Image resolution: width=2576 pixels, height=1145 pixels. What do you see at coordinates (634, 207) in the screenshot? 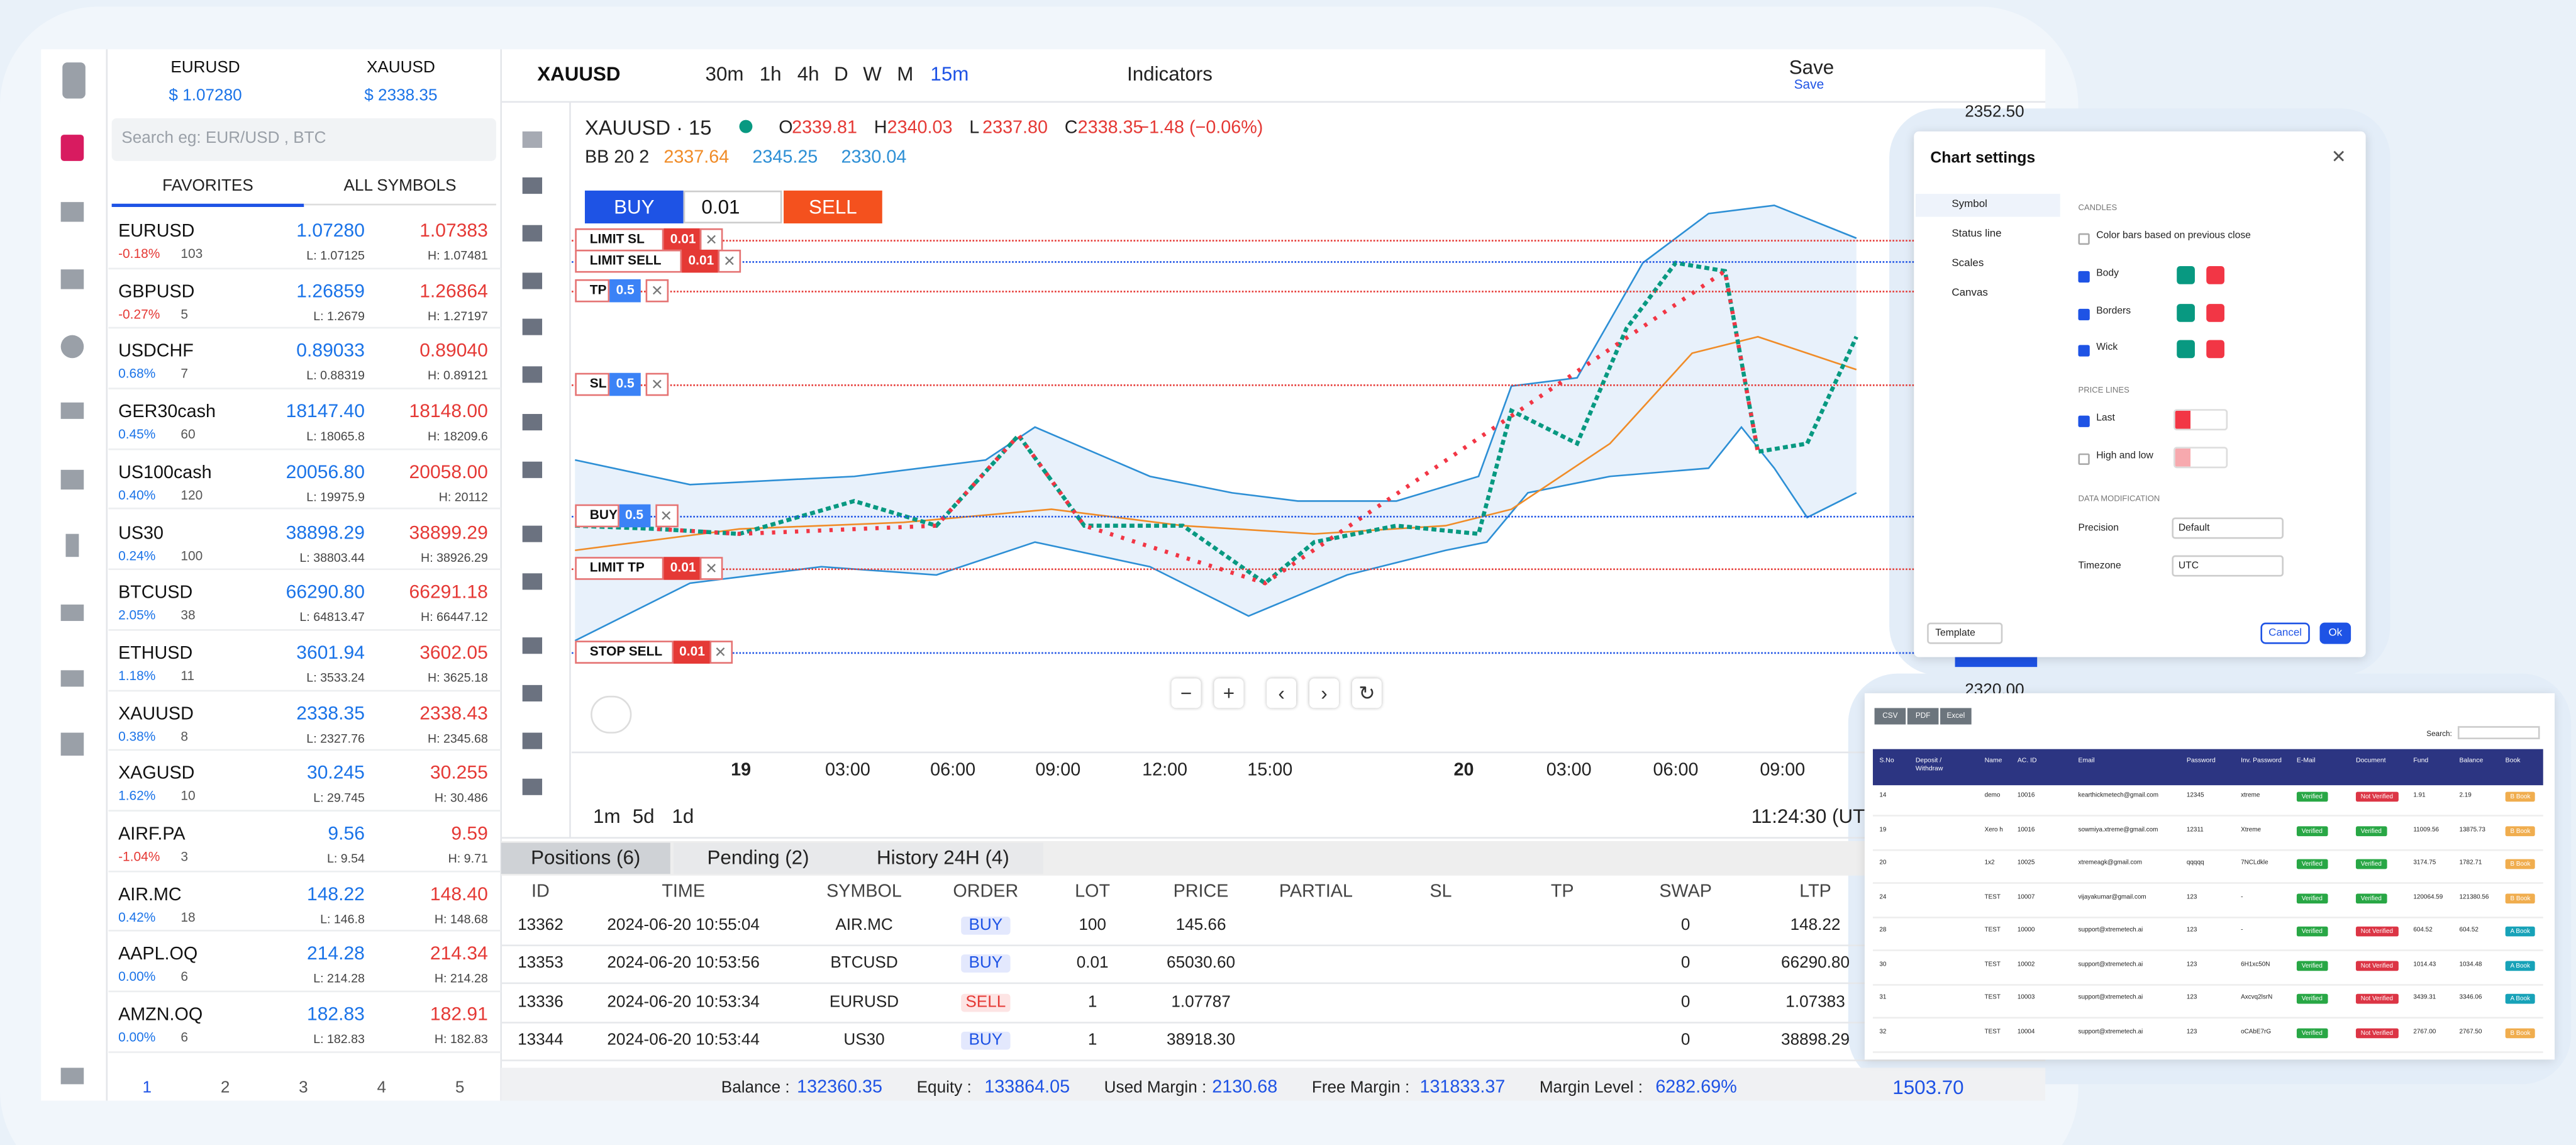
I see `buy-button: BUY` at bounding box center [634, 207].